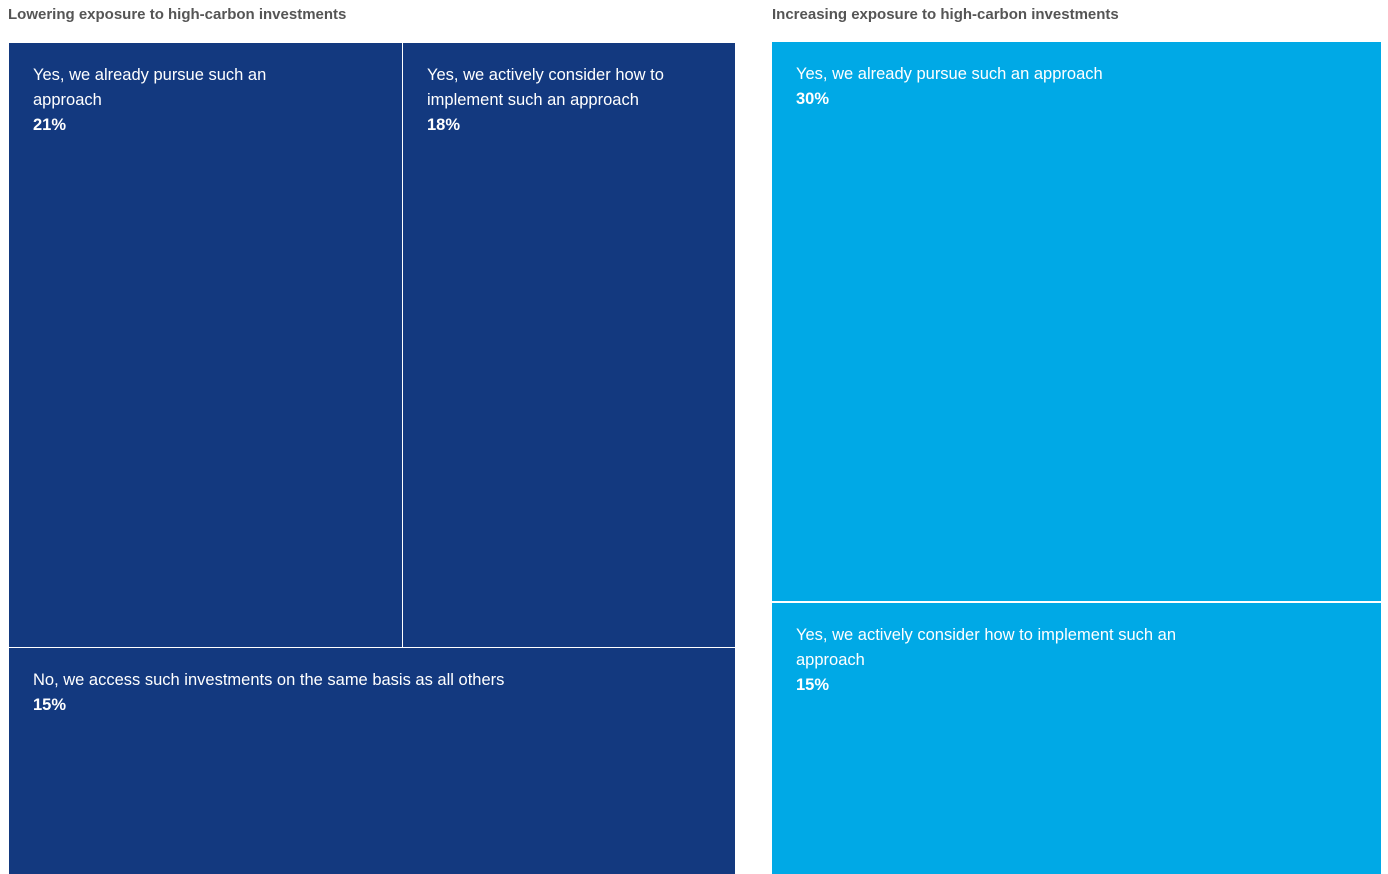 This screenshot has height=874, width=1388. What do you see at coordinates (813, 99) in the screenshot?
I see `tile-value: 30%` at bounding box center [813, 99].